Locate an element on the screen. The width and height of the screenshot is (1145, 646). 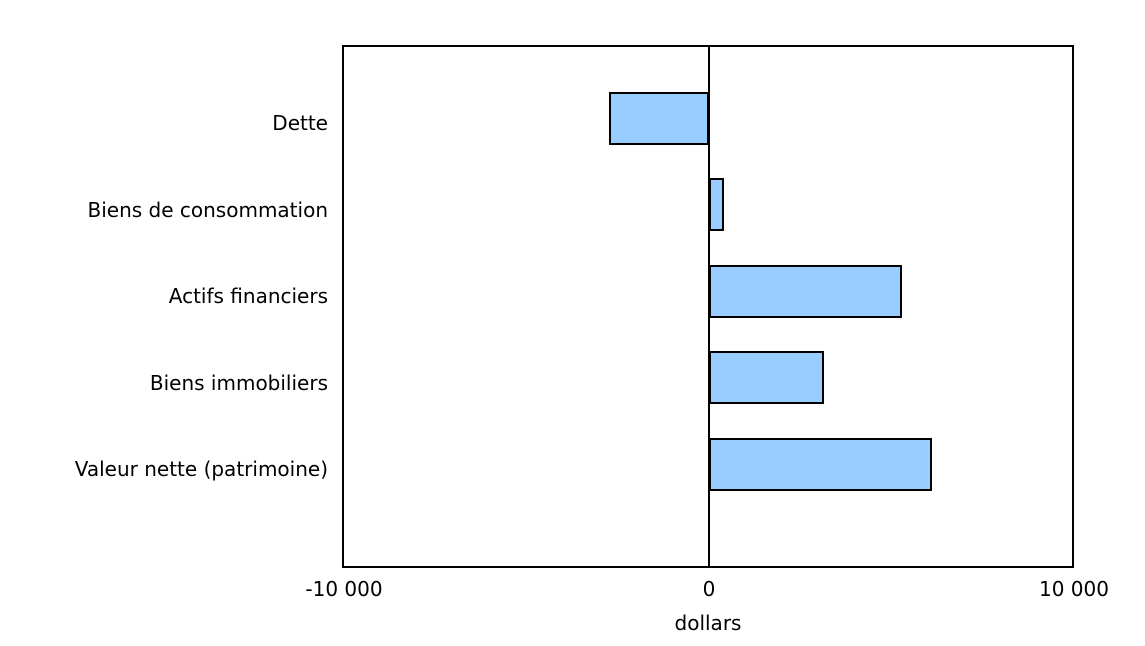
x-tick-label: 0 is located at coordinates (709, 589).